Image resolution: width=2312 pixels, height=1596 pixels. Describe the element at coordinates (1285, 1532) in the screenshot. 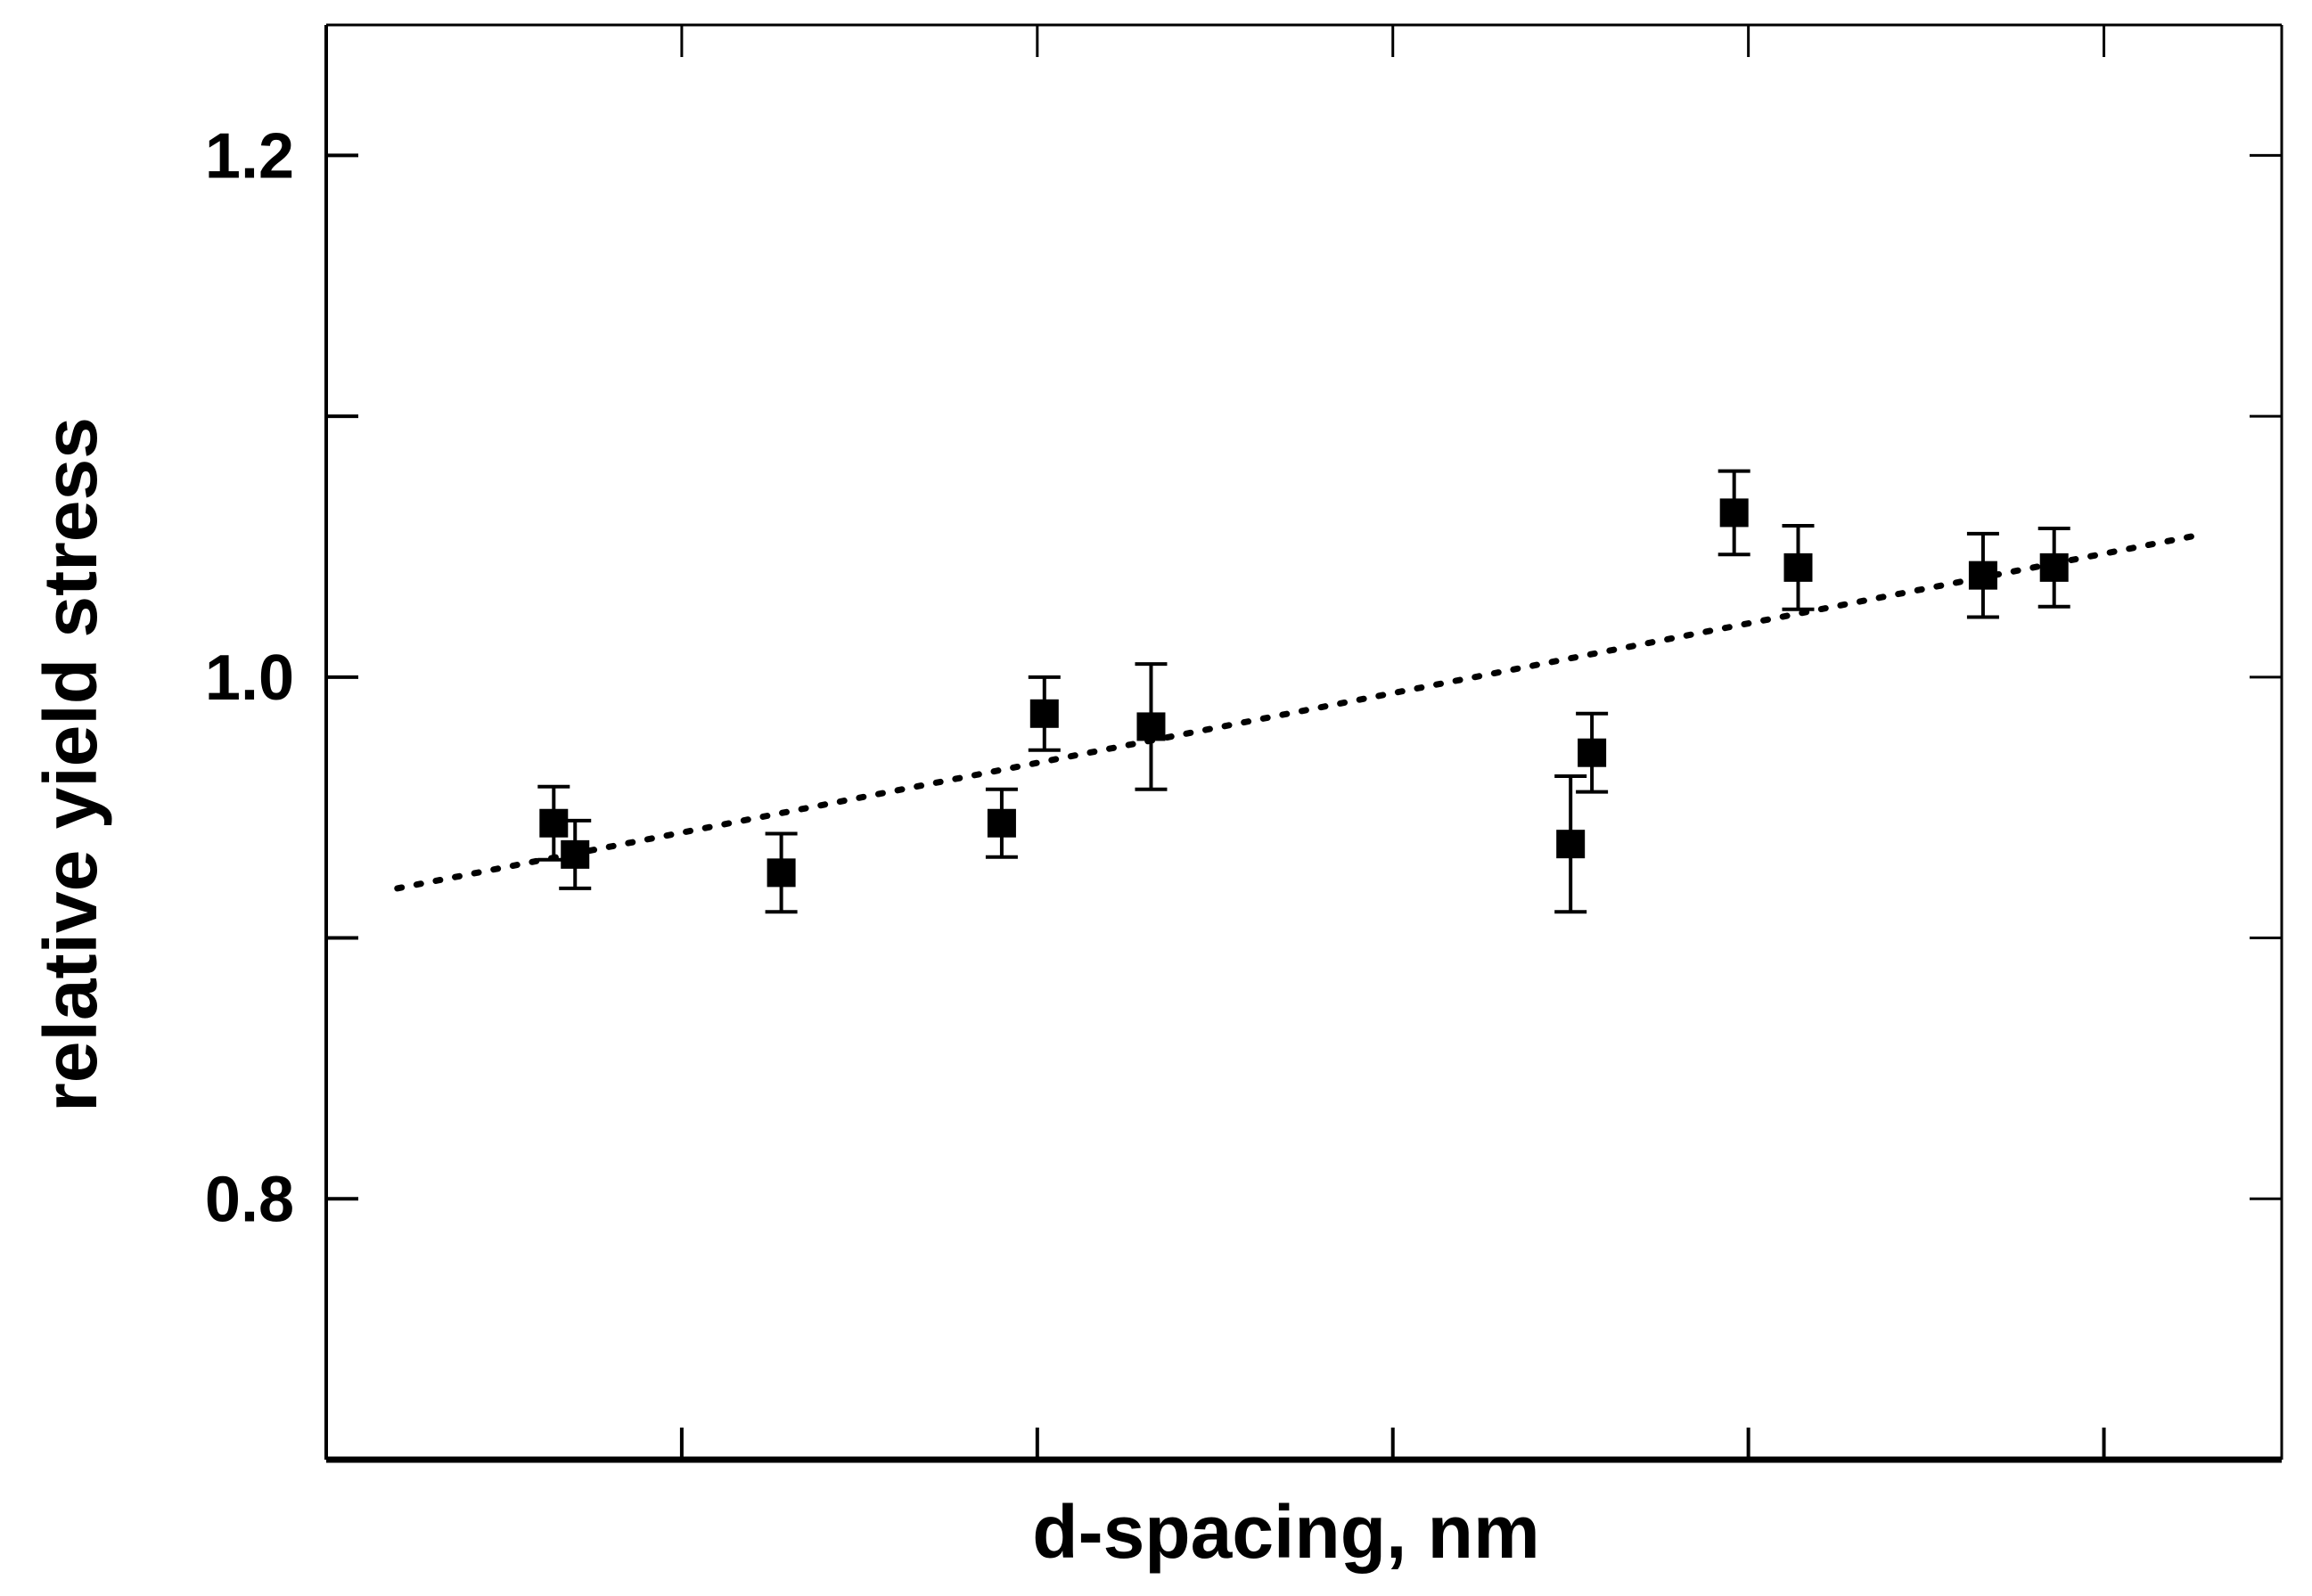

I see `x-axis-title: d-spacing, nm` at that location.